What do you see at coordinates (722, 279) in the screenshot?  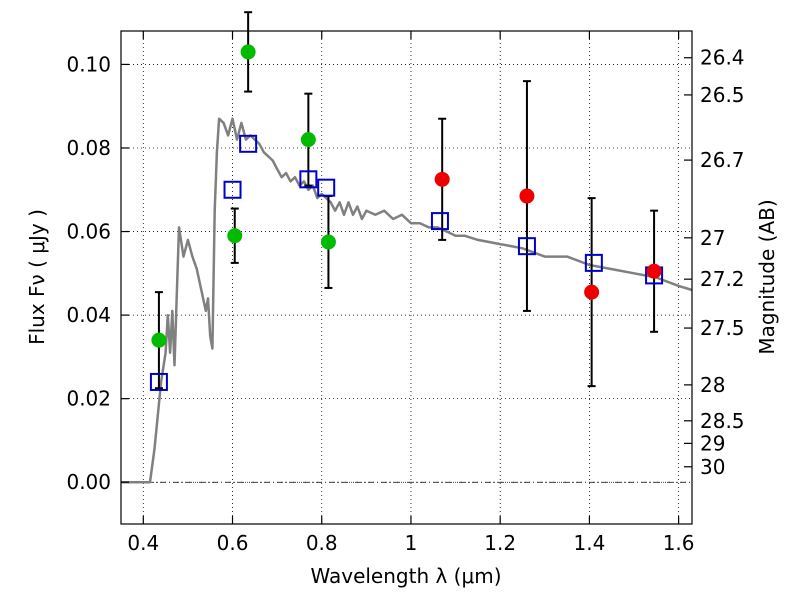 I see `y2-tick-label: 27.2` at bounding box center [722, 279].